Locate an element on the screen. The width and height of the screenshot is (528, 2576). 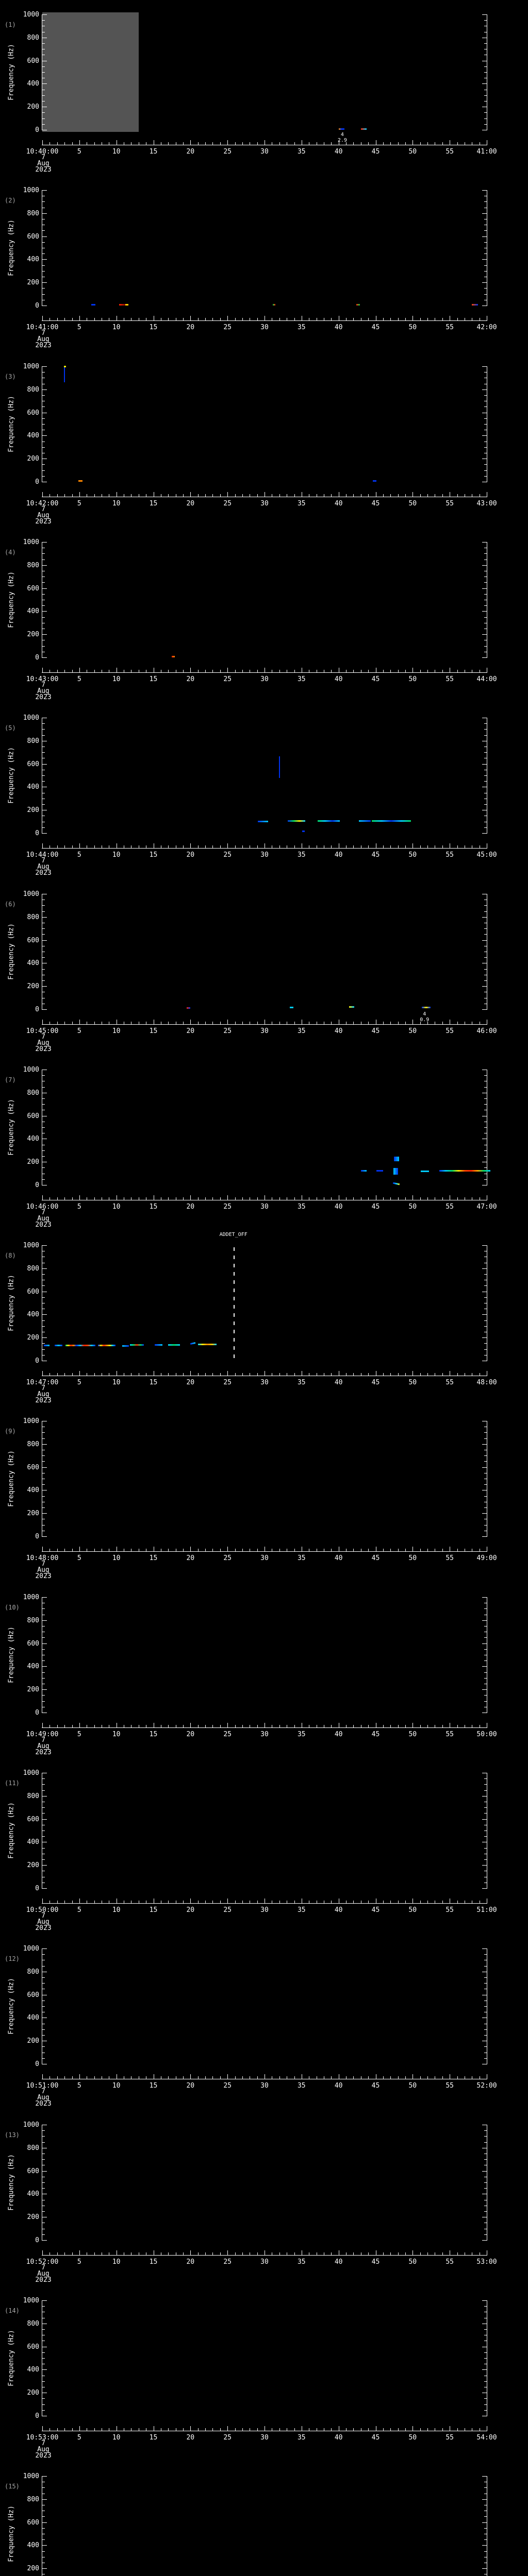
x-axis is located at coordinates (264, 1551).